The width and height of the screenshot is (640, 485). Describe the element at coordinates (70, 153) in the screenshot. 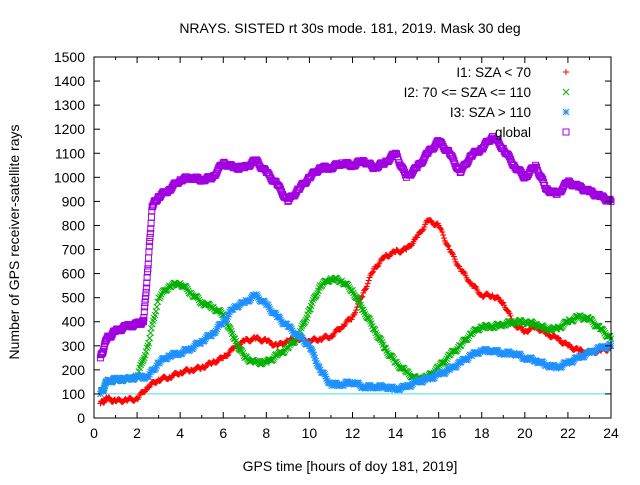

I see `y-tick-label: 1100` at that location.